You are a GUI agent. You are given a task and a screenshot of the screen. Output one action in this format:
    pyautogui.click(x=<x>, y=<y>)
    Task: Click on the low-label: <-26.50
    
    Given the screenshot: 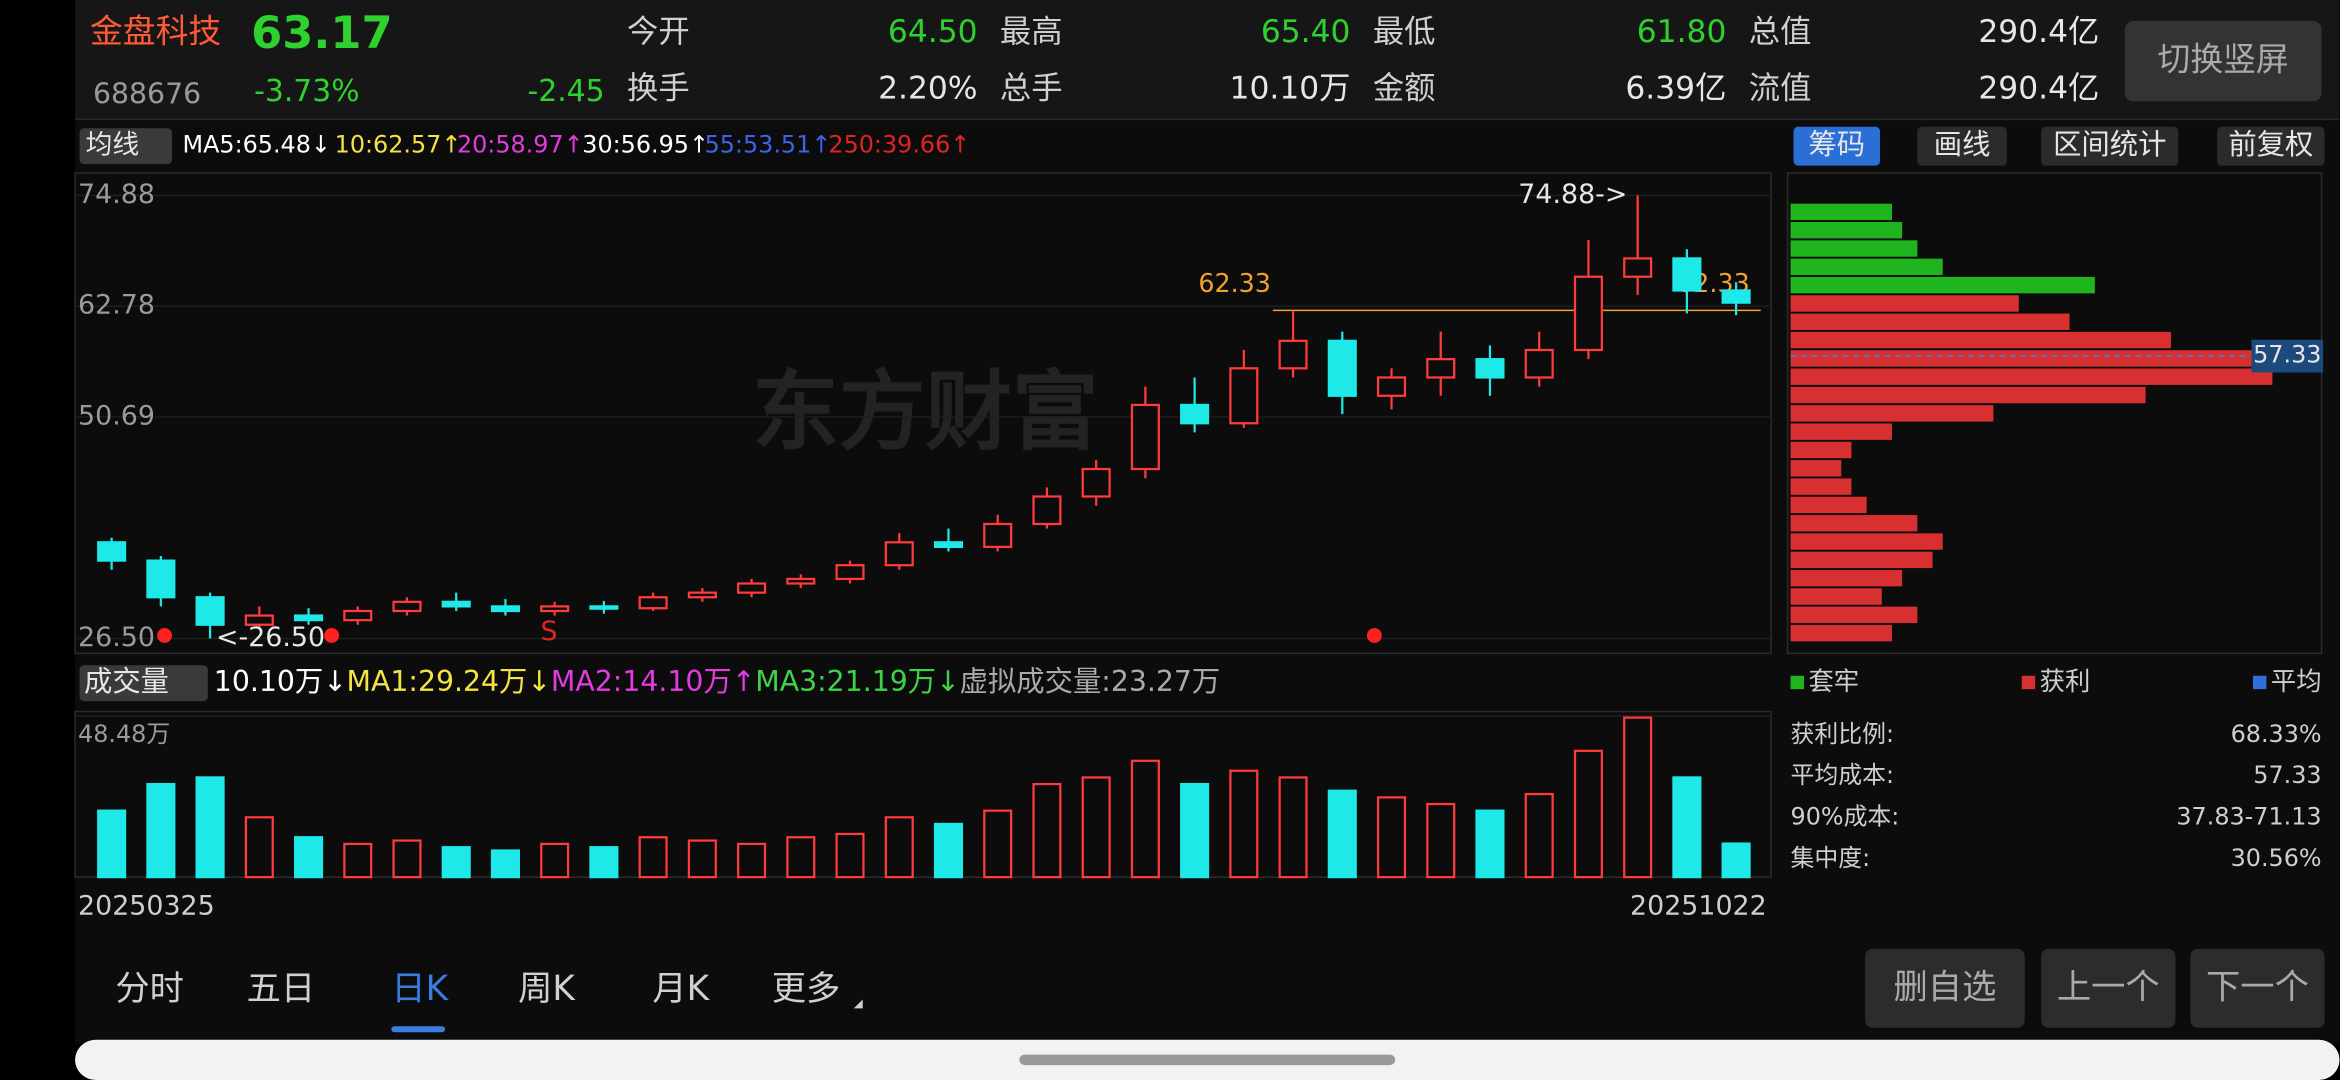 What is the action you would take?
    pyautogui.click(x=270, y=637)
    